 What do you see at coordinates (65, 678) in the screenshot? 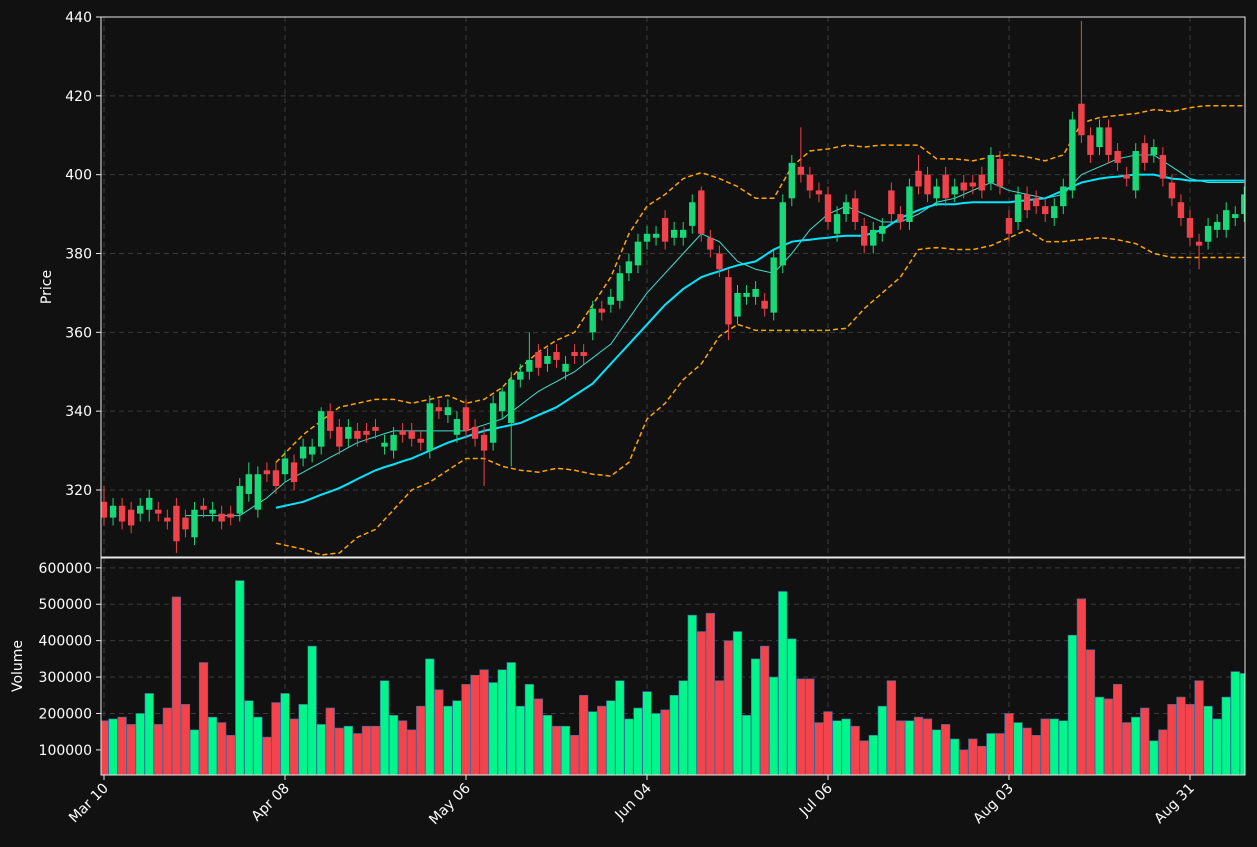
I see `y-tick-label: 300000` at bounding box center [65, 678].